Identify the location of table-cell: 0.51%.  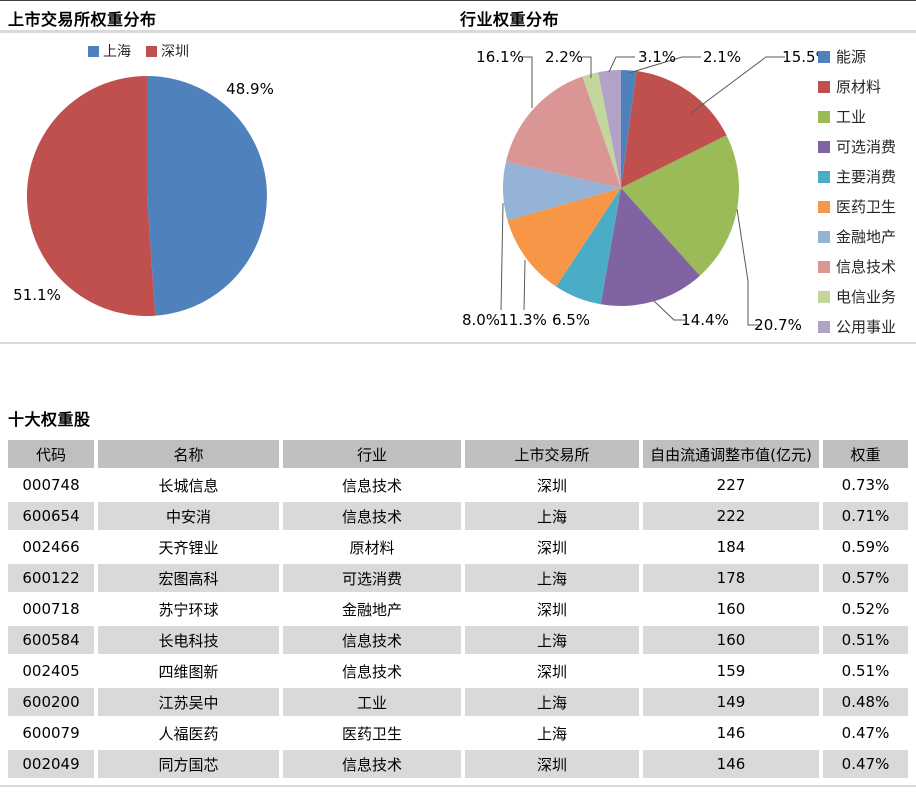
(865, 671).